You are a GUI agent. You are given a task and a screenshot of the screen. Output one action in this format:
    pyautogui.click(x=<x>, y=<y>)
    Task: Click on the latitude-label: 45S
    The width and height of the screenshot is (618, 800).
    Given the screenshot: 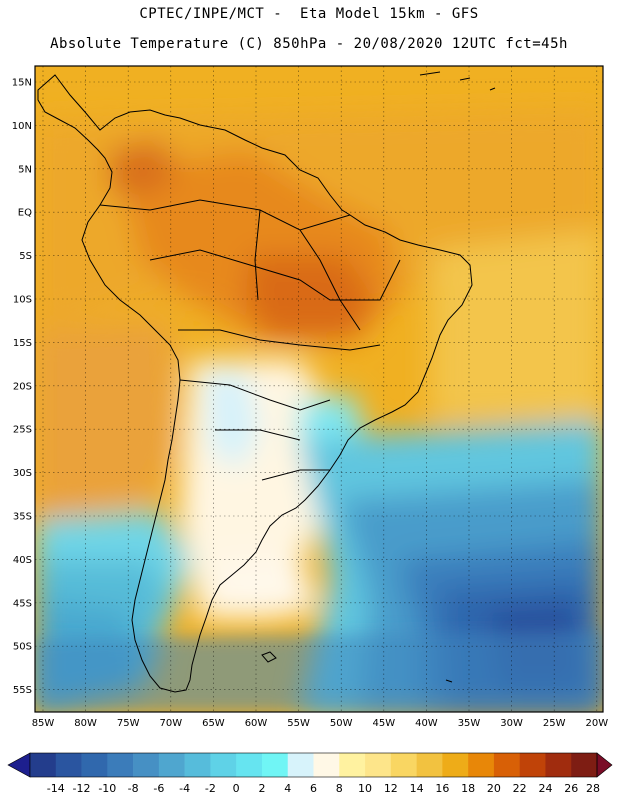 What is the action you would take?
    pyautogui.click(x=22, y=603)
    